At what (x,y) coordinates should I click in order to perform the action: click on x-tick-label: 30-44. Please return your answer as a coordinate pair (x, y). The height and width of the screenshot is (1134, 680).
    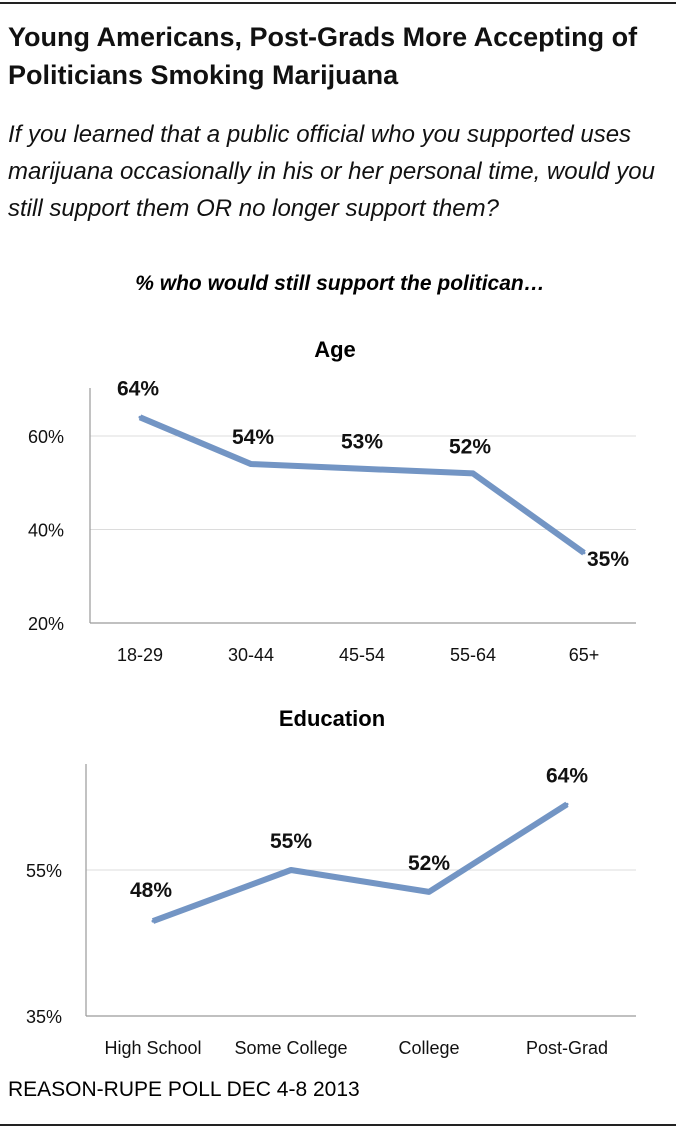
    Looking at the image, I should click on (251, 655).